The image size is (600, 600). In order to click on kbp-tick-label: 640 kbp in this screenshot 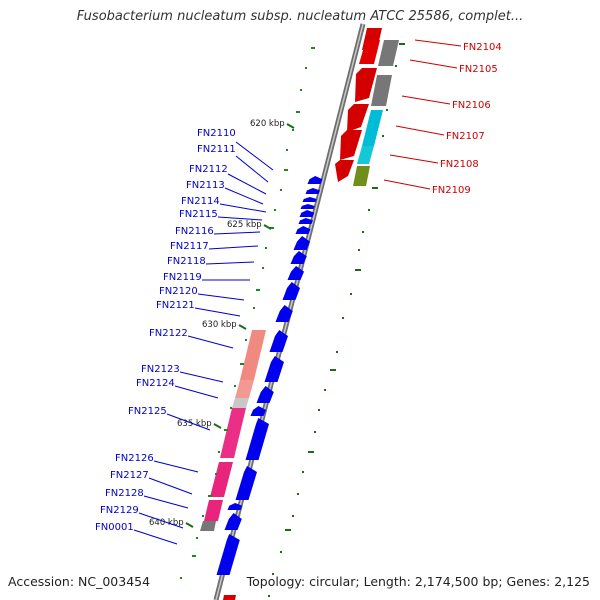, I will do `click(166, 523)`.